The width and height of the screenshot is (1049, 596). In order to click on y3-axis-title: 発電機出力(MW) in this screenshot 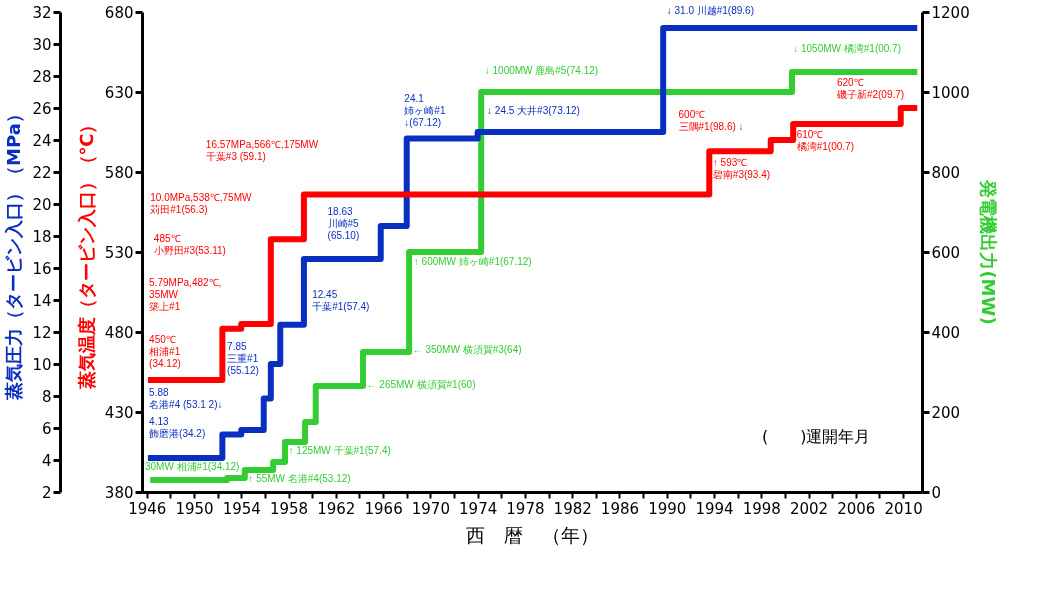, I will do `click(988, 252)`.